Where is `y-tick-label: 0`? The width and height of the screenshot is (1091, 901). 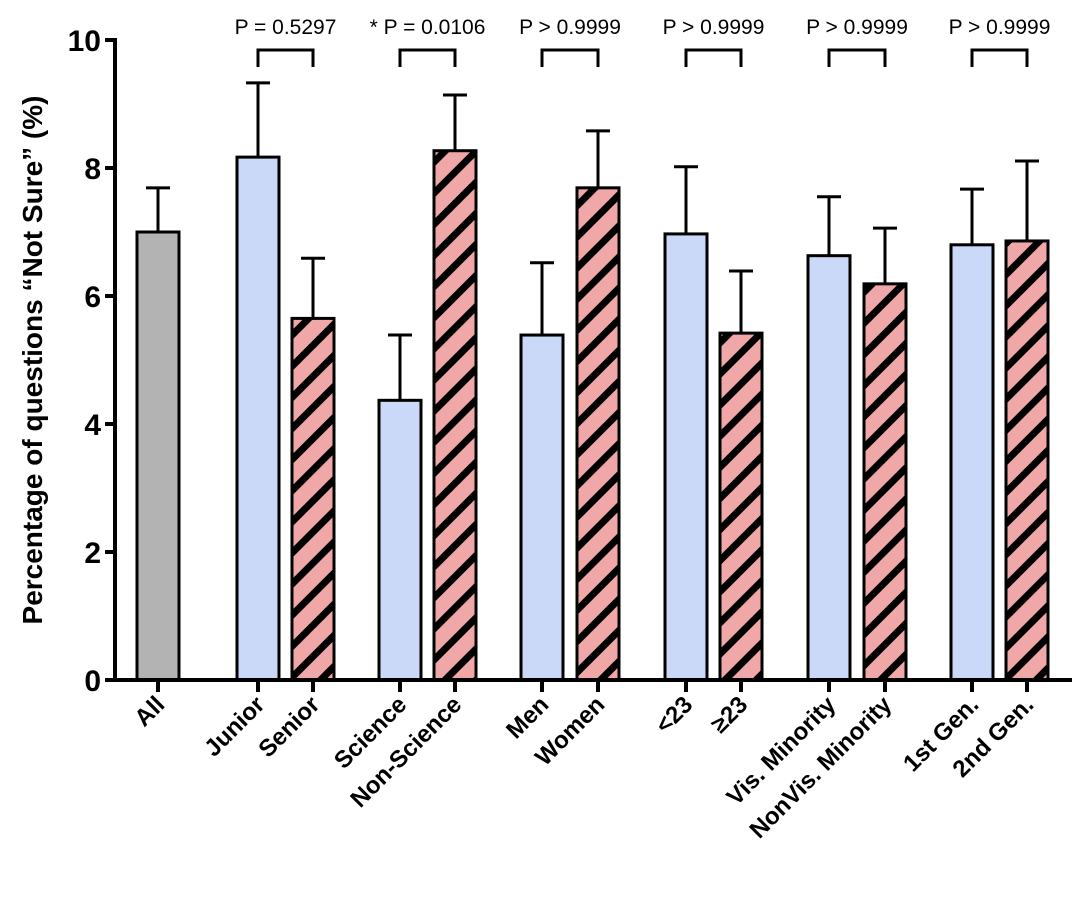 y-tick-label: 0 is located at coordinates (92, 681).